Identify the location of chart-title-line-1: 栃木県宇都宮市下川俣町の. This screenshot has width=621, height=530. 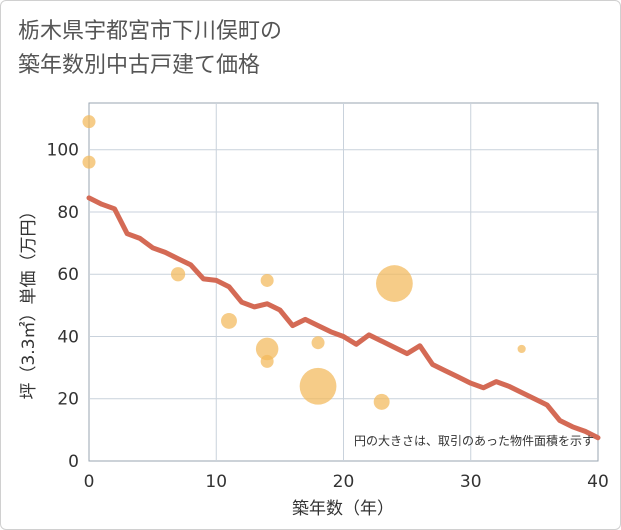
(150, 31).